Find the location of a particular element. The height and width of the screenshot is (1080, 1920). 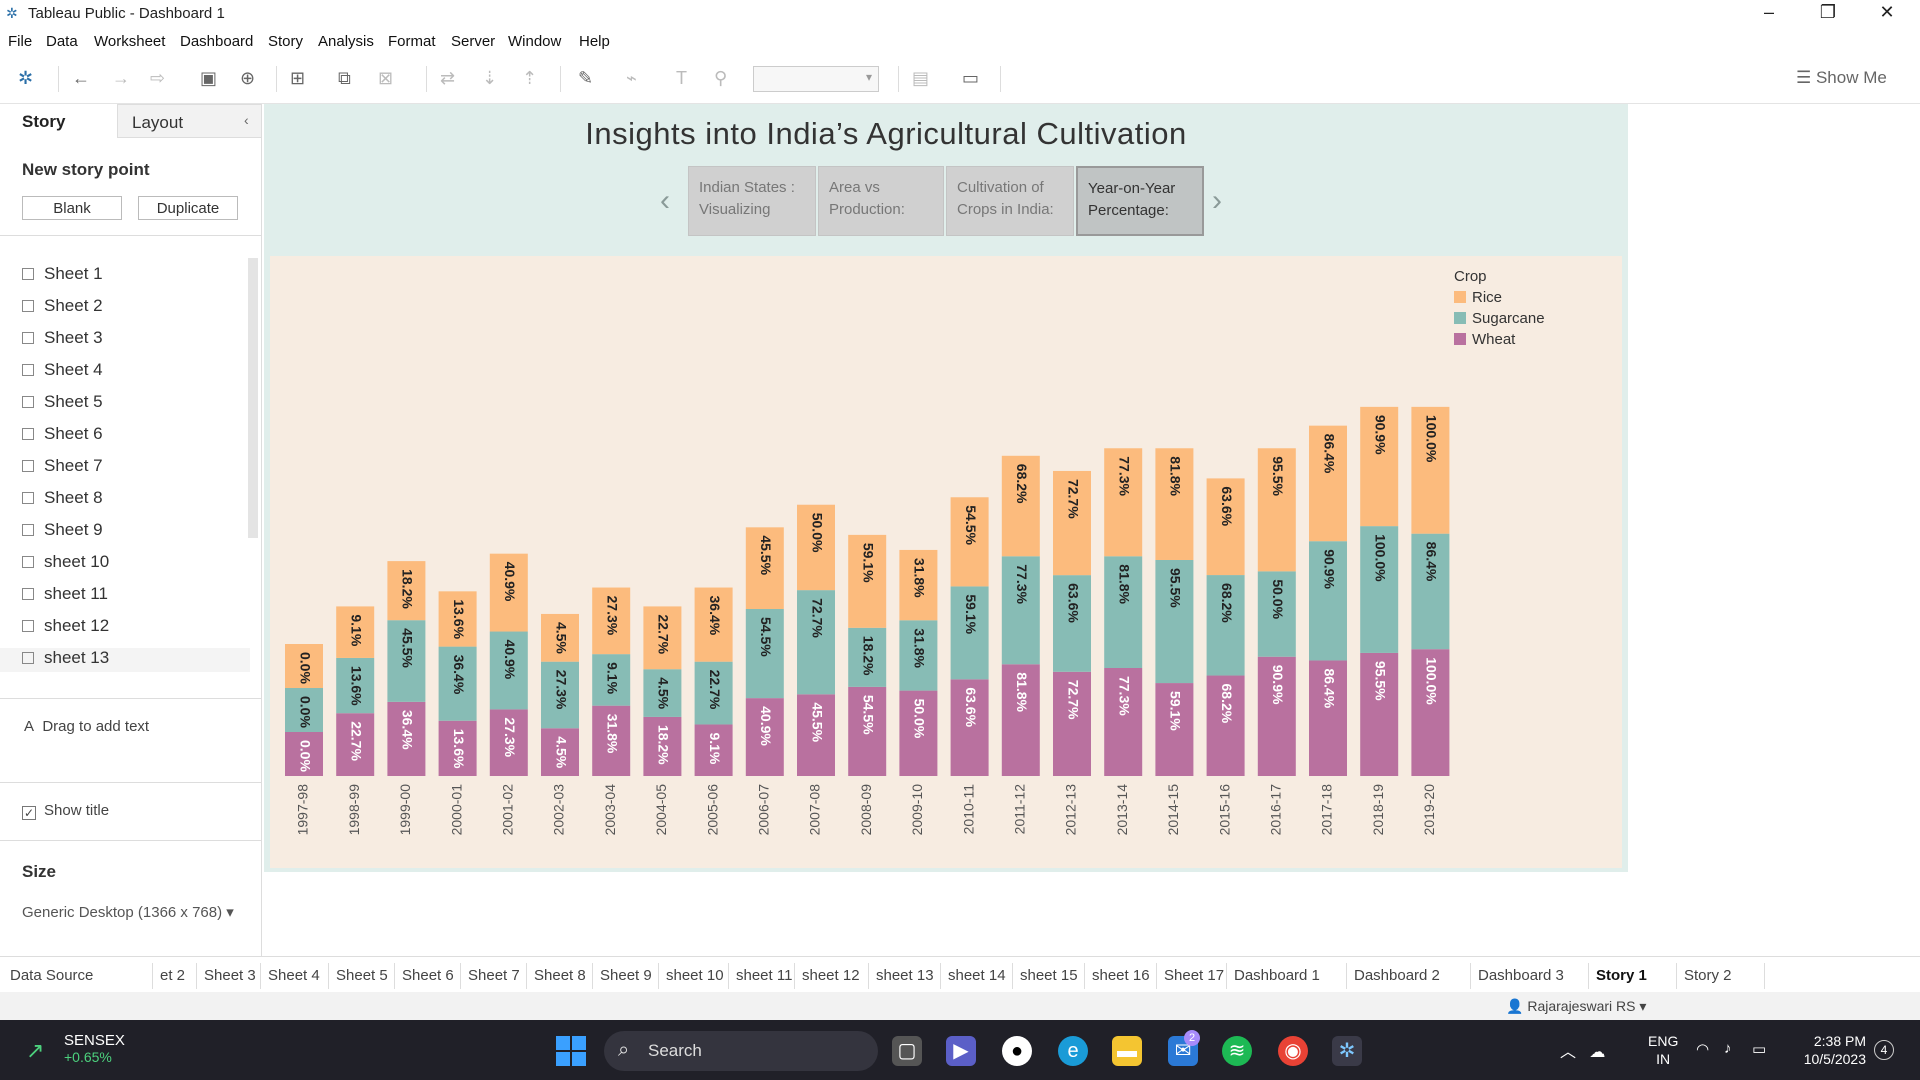

restore-icon: ❐ is located at coordinates (1828, 12).